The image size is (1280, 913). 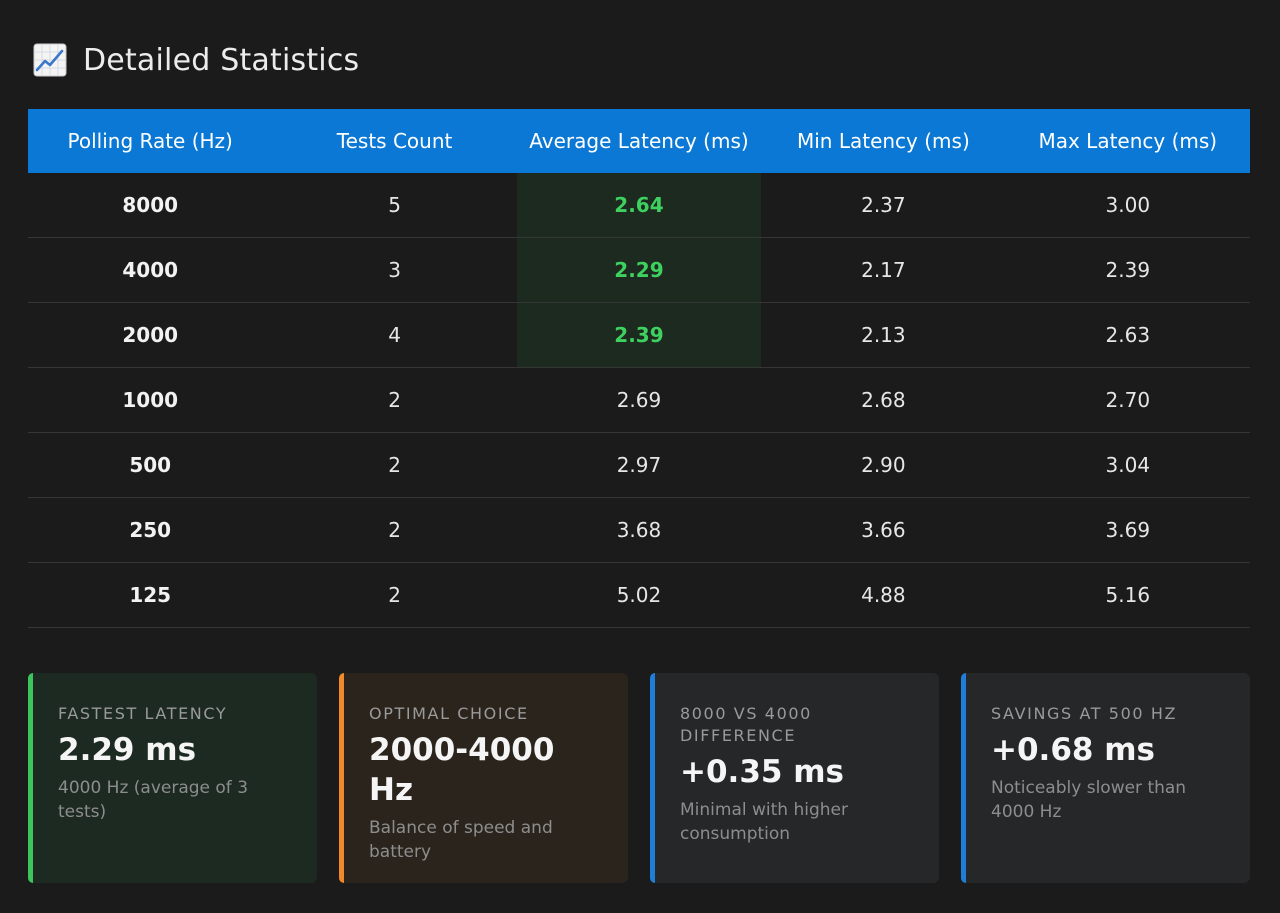 I want to click on average-latency-cell: 2.64, so click(x=639, y=205).